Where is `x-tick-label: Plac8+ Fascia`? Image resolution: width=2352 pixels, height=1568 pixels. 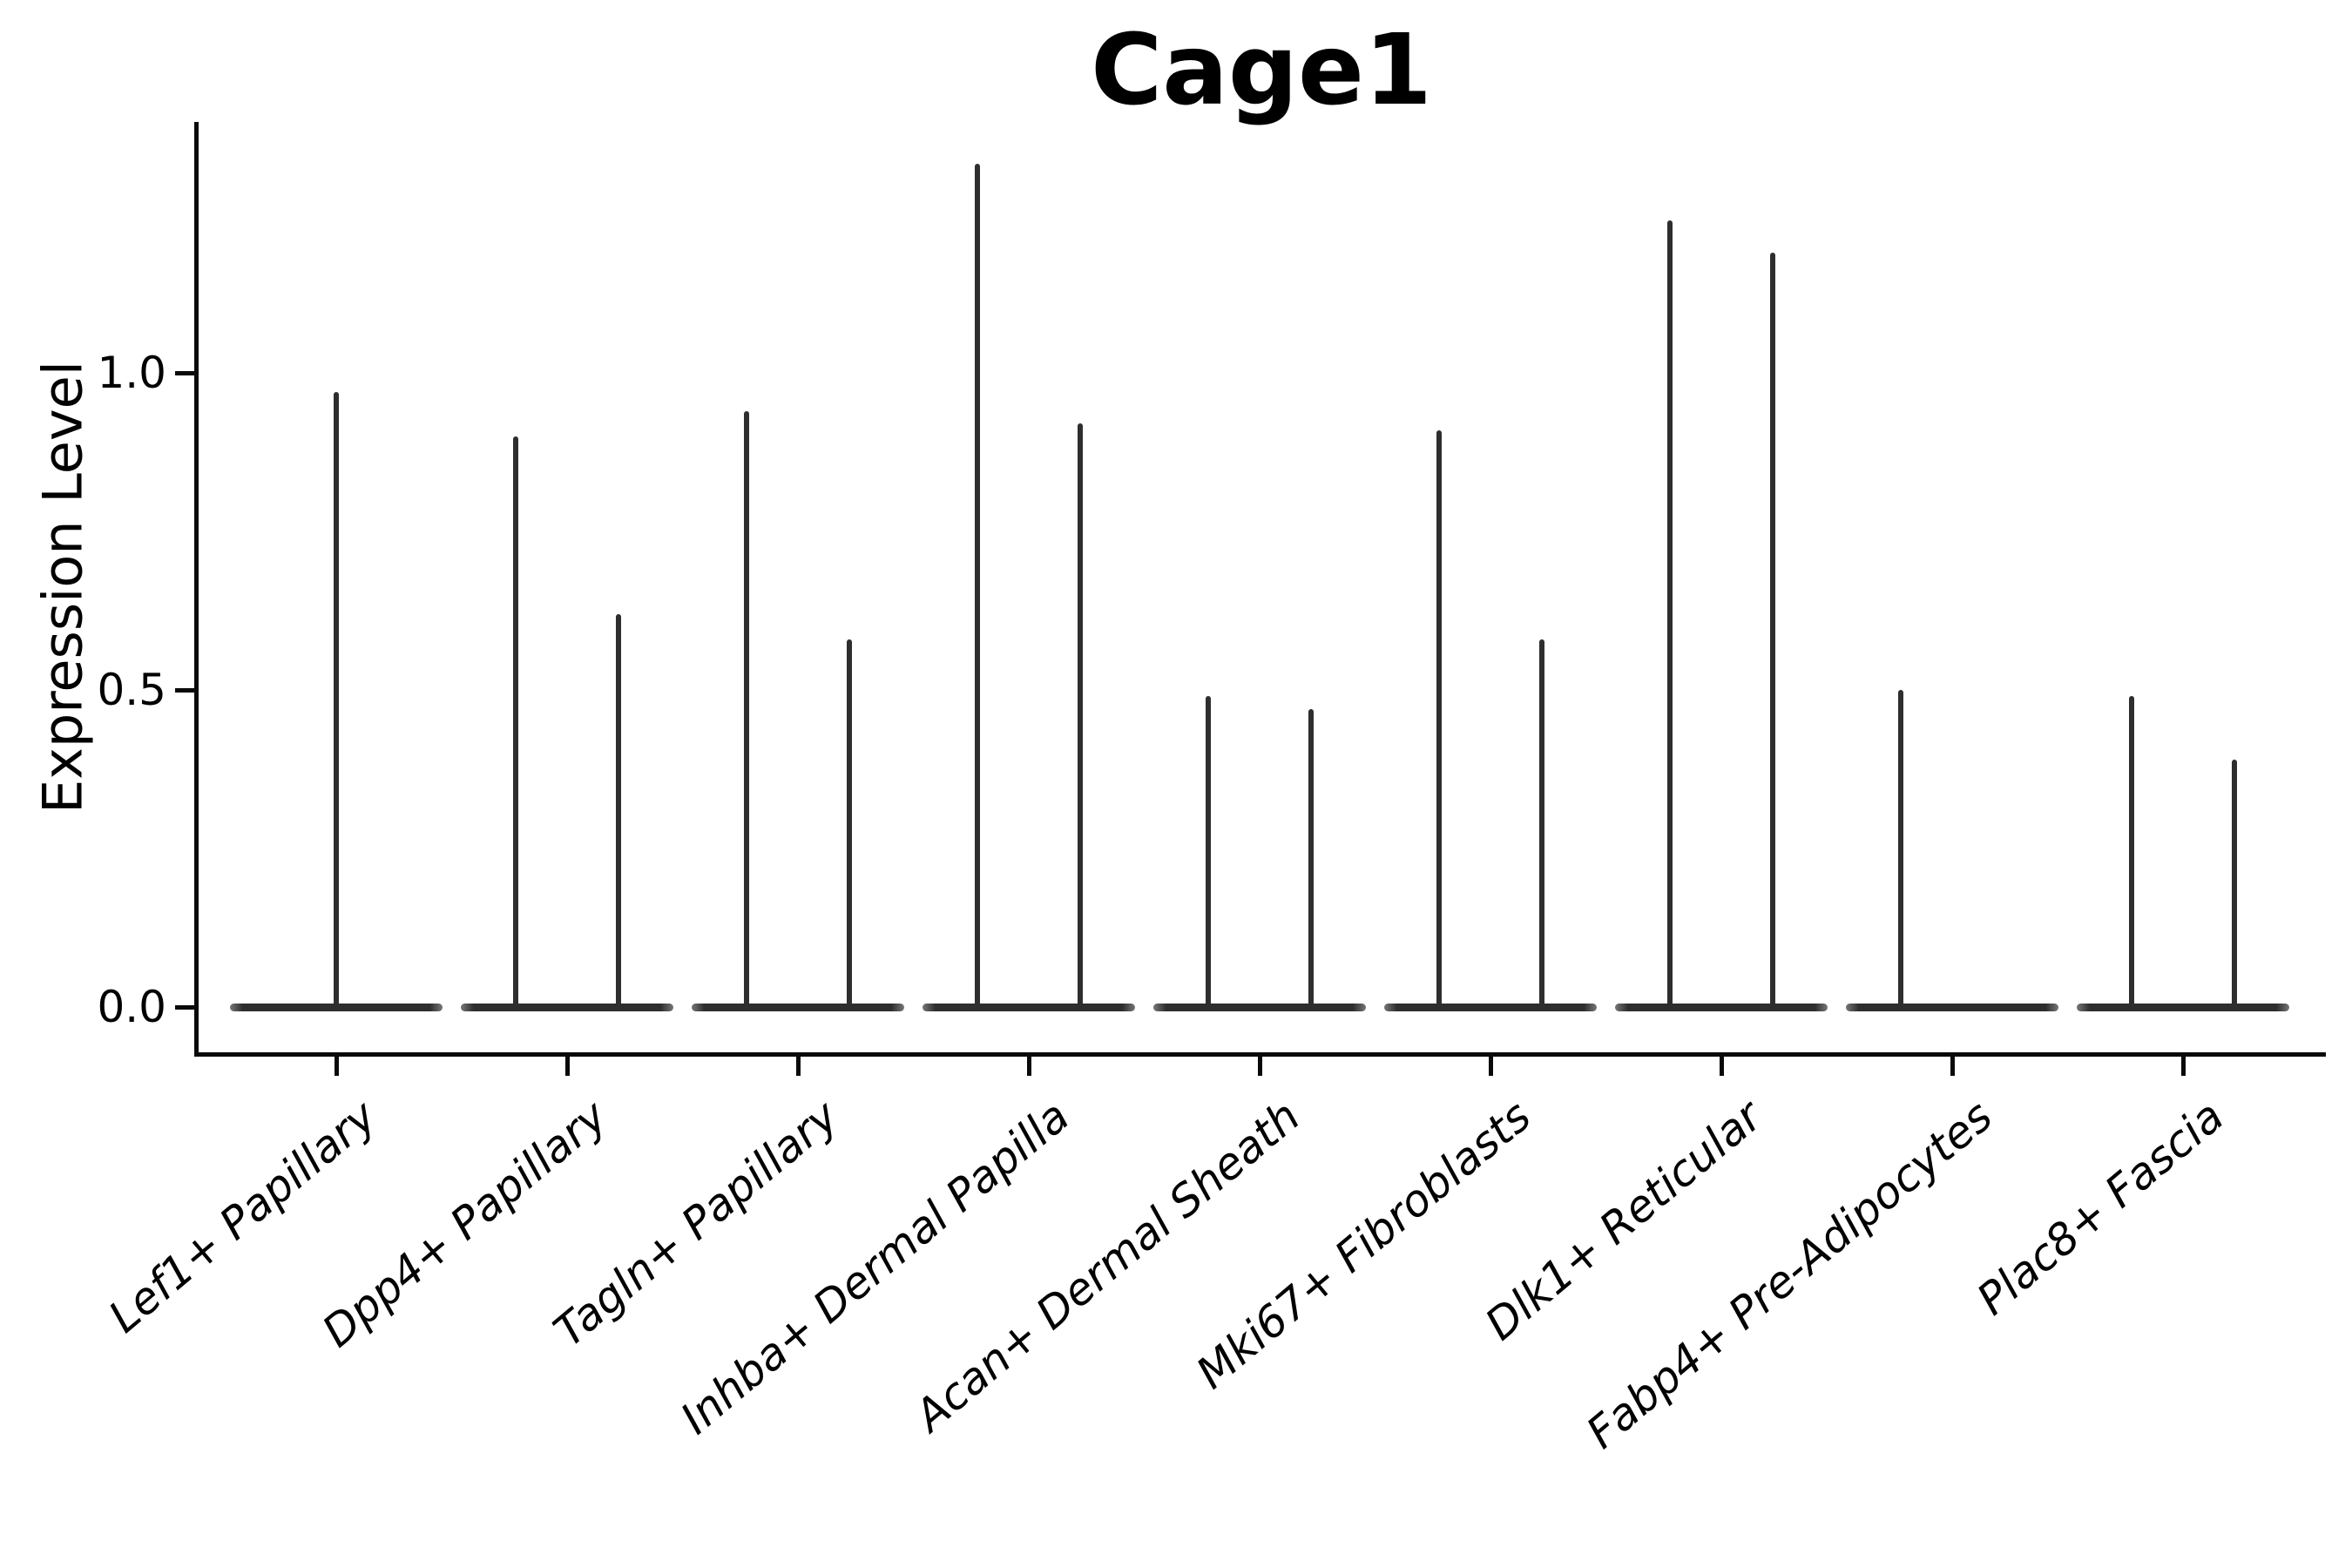
x-tick-label: Plac8+ Fascia is located at coordinates (2101, 1208).